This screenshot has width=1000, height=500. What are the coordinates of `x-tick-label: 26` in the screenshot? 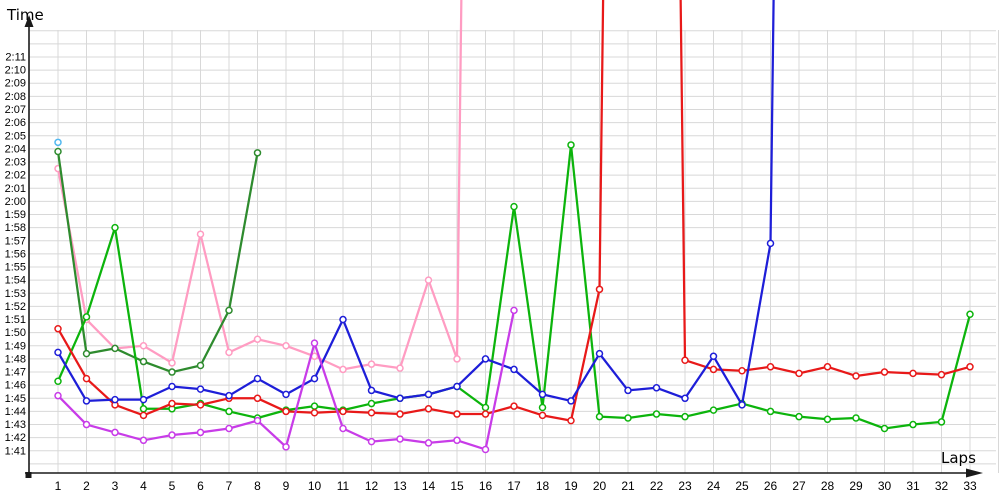 It's located at (771, 486).